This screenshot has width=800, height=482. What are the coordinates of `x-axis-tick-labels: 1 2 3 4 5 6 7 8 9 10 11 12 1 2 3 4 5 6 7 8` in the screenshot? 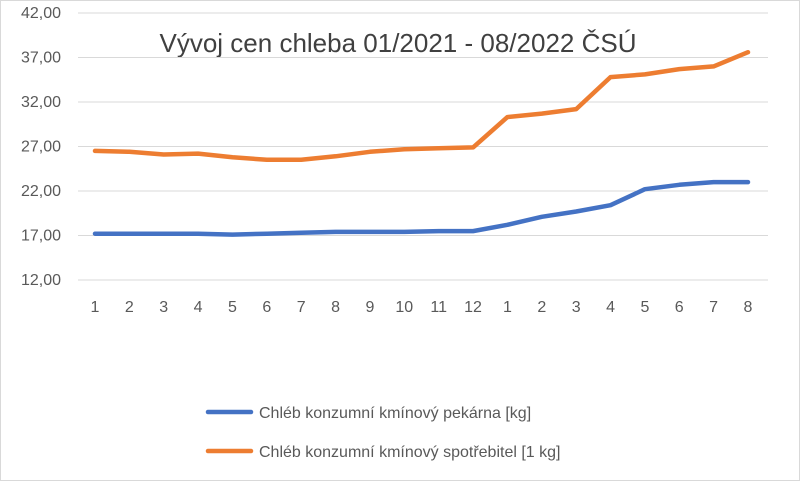 It's located at (422, 307).